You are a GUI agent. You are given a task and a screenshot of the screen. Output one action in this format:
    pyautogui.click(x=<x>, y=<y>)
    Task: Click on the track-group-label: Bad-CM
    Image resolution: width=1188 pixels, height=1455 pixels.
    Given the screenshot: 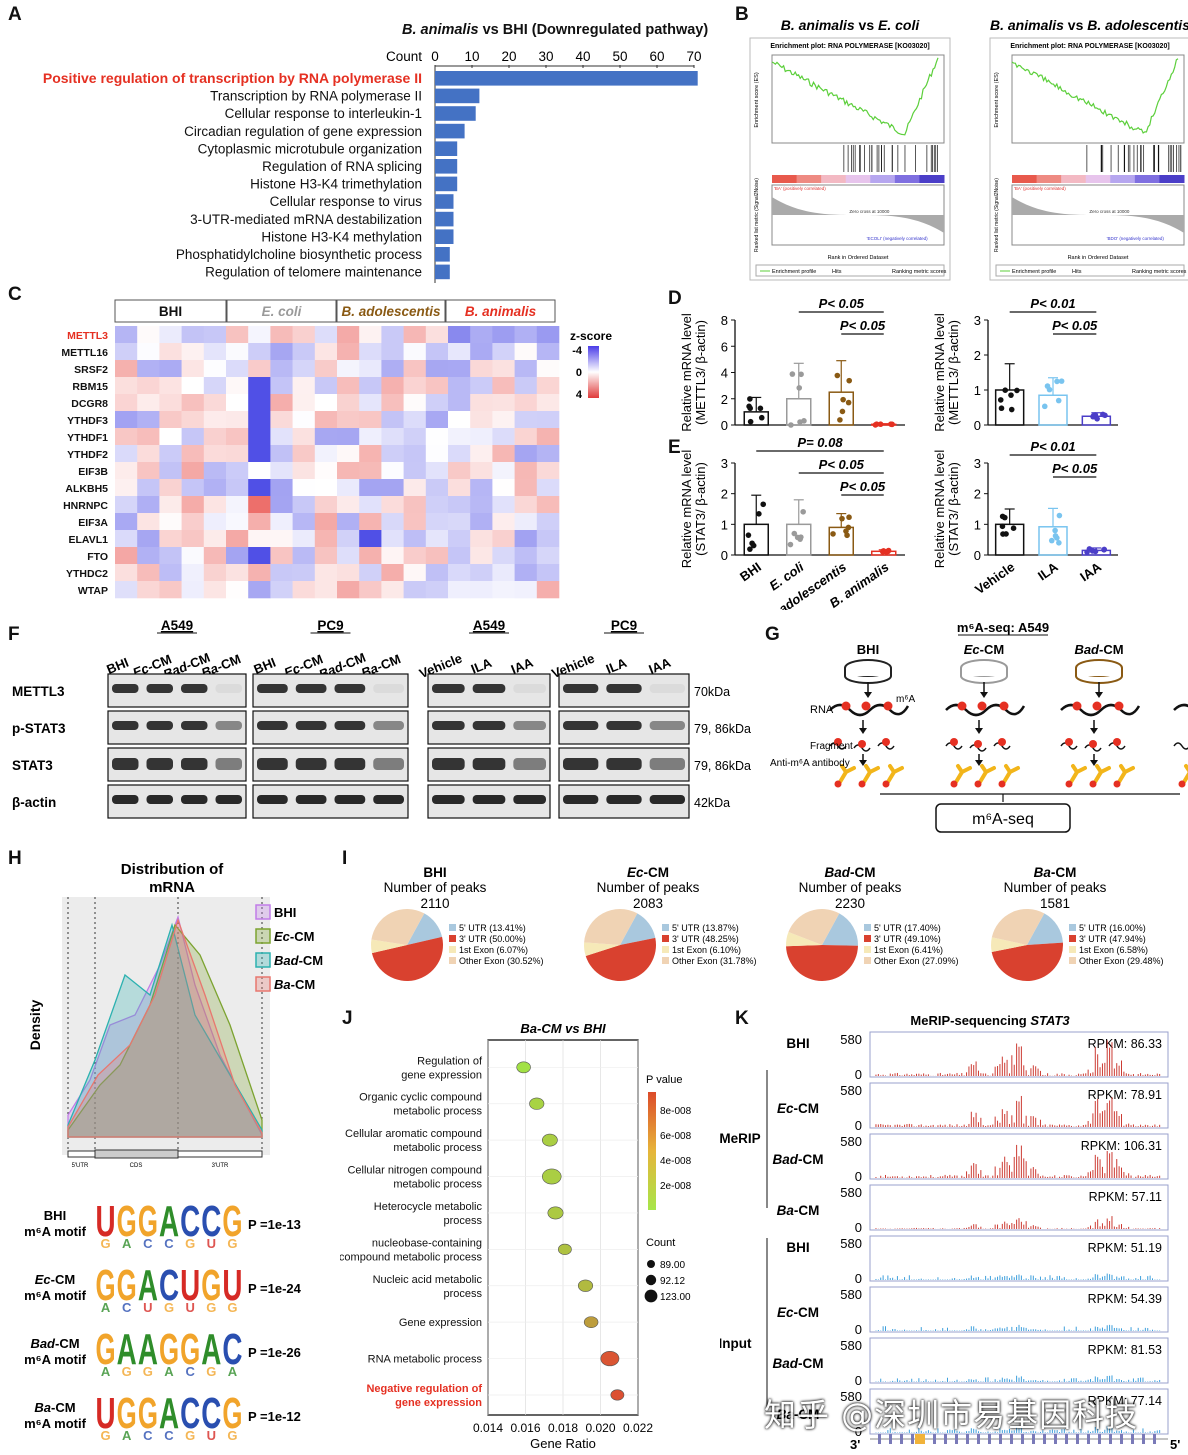 What is the action you would take?
    pyautogui.click(x=797, y=1159)
    